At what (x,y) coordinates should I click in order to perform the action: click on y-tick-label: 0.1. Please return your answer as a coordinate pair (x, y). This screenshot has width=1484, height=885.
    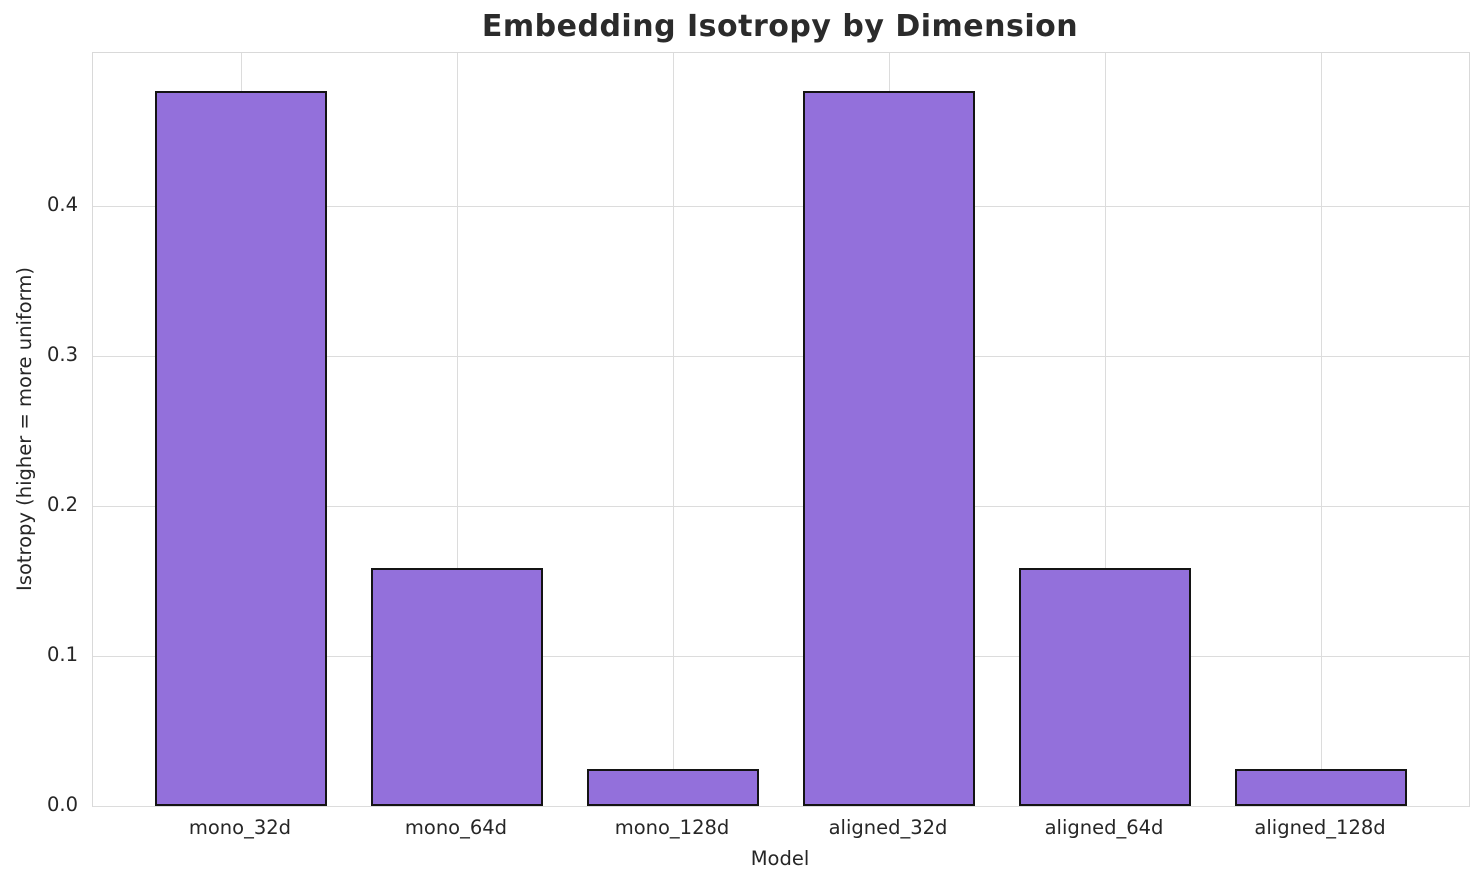
    Looking at the image, I should click on (62, 654).